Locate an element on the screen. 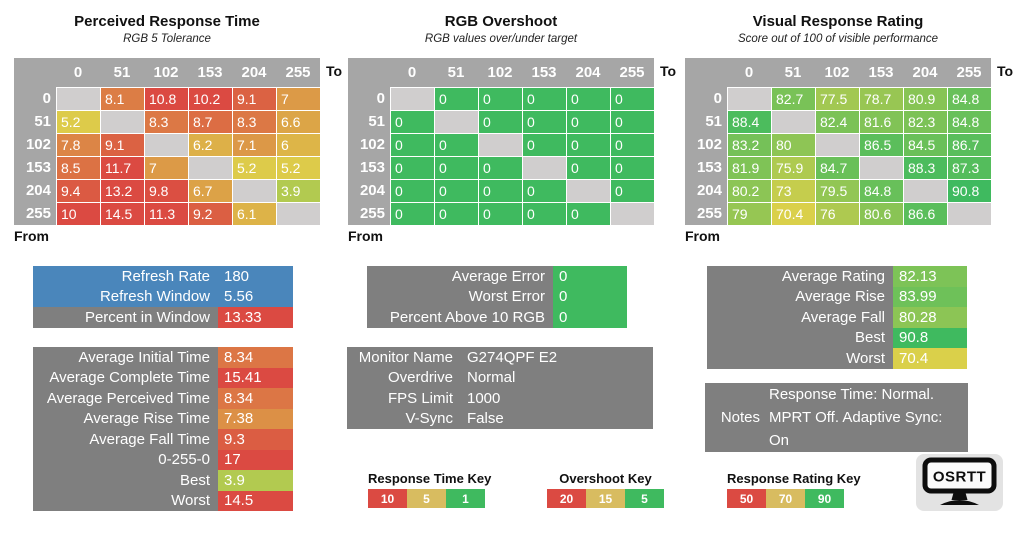 Image resolution: width=1024 pixels, height=551 pixels. summary-row: Overdrive Normal is located at coordinates (500, 377).